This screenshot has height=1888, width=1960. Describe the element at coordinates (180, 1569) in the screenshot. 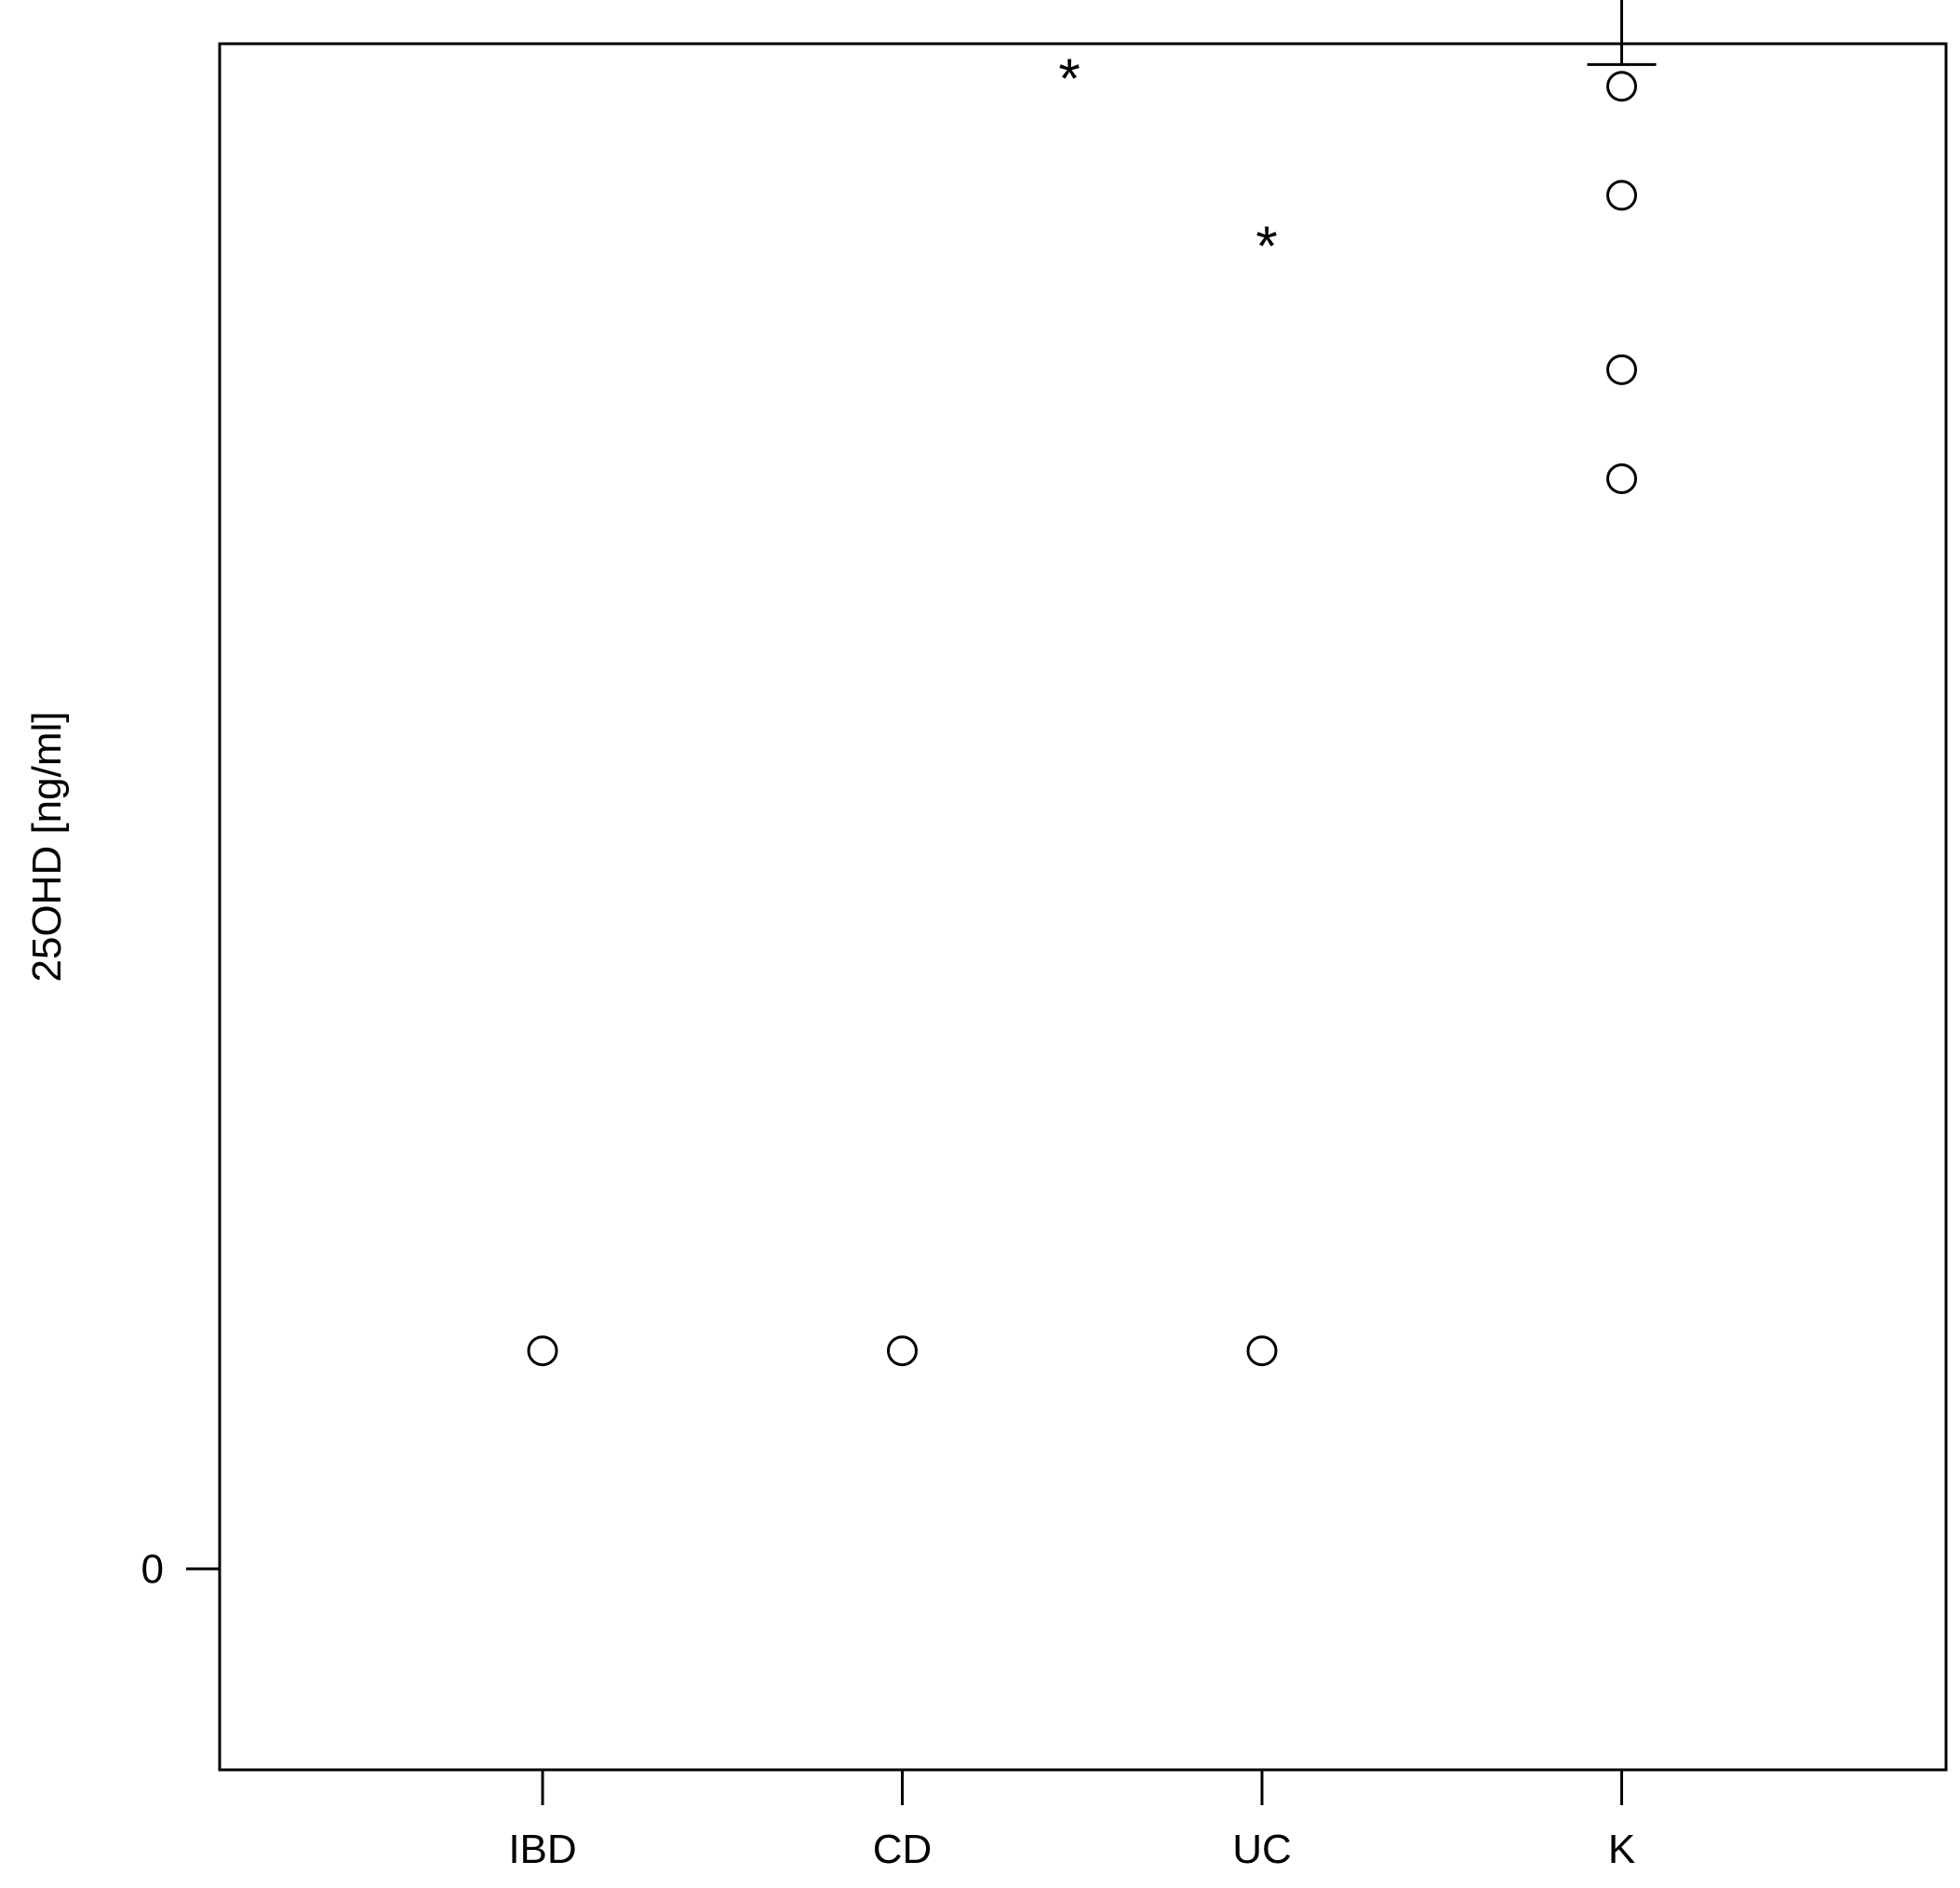

I see `y-axis: 010203040506070` at that location.